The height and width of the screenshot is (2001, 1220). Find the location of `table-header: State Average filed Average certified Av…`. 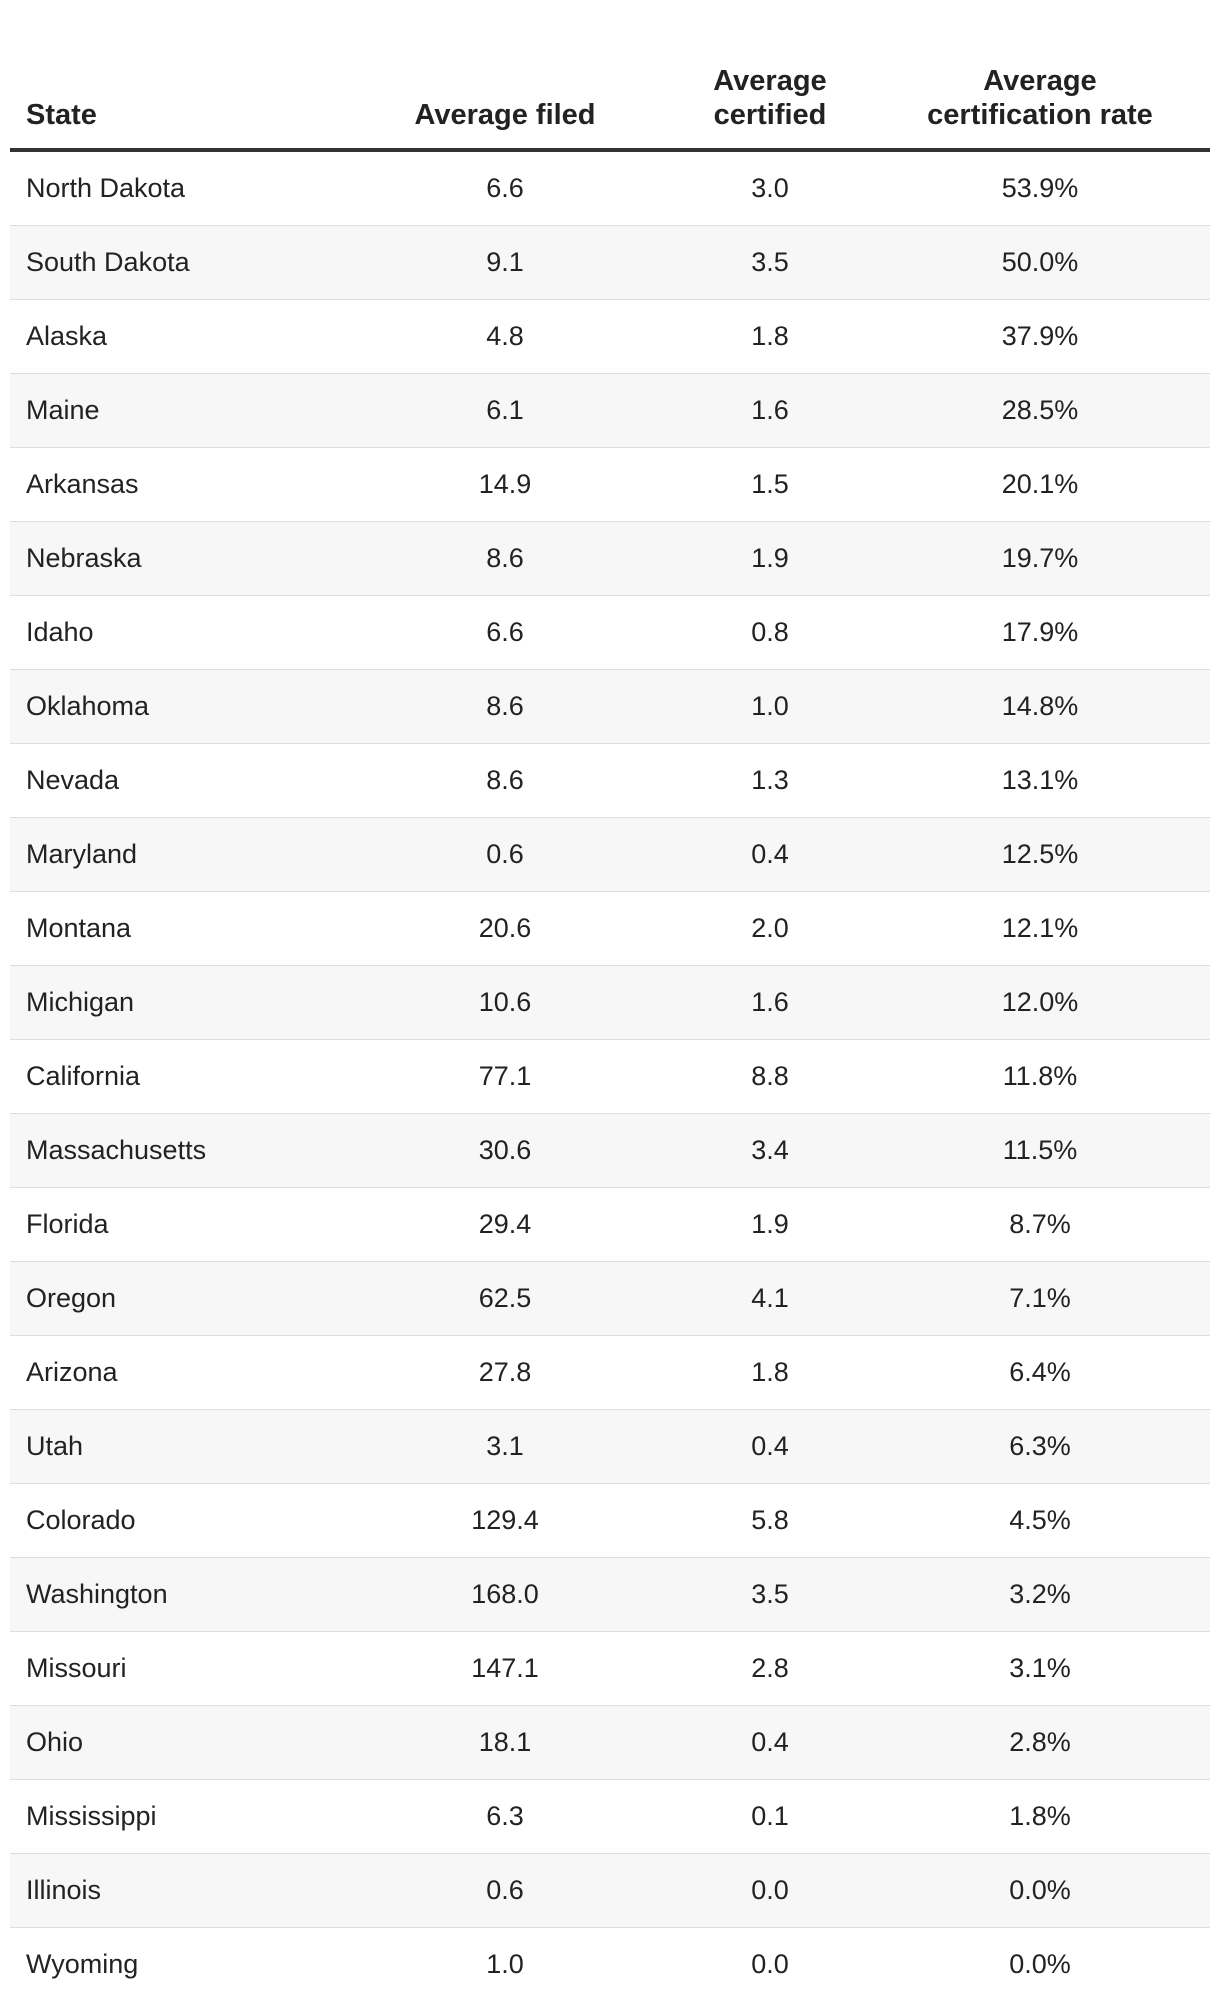

table-header: State Average filed Average certified Av… is located at coordinates (610, 94).